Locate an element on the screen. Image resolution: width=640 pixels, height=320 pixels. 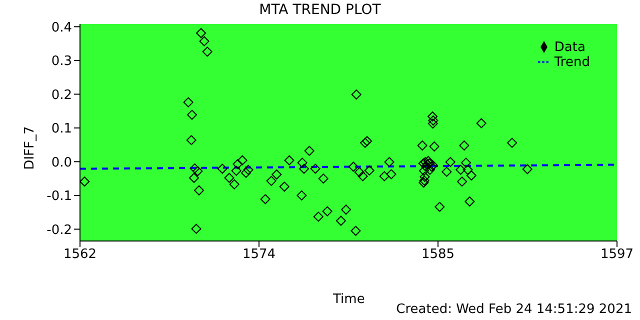
x-axis-title: Time is located at coordinates (349, 299).